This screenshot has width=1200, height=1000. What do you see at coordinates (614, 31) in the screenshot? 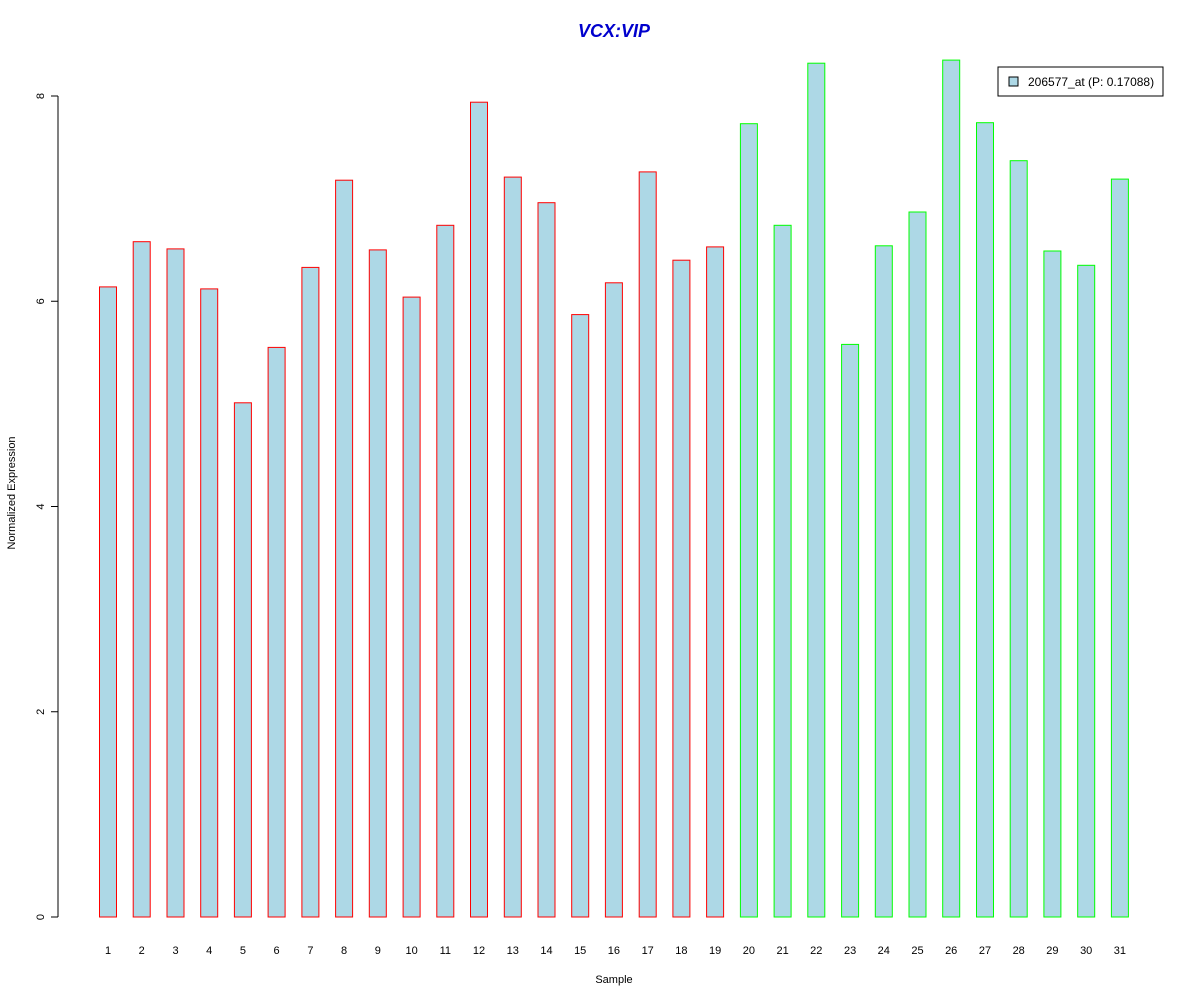
I see `chart-title: VCX:VIP` at bounding box center [614, 31].